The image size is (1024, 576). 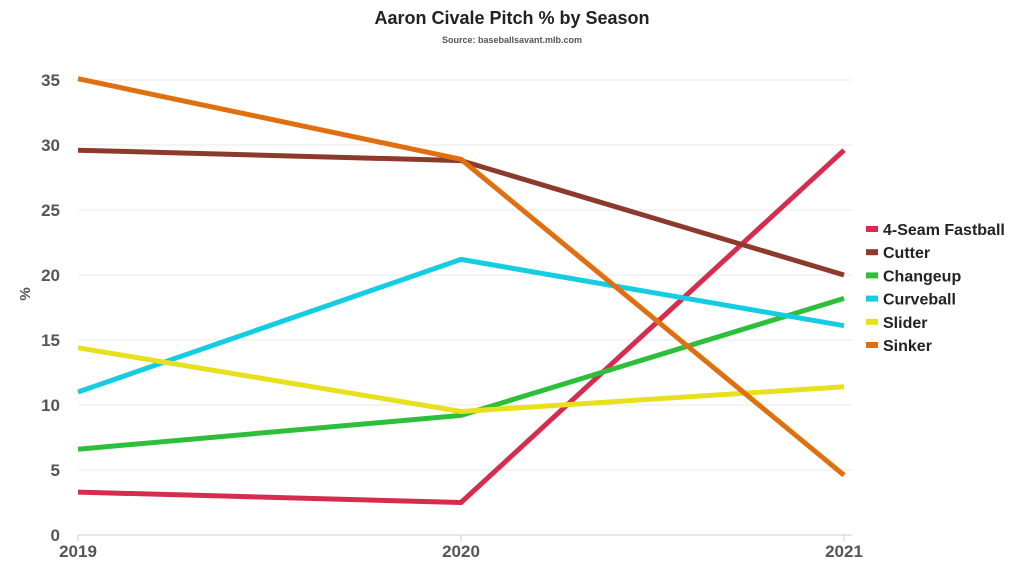 What do you see at coordinates (511, 18) in the screenshot?
I see `chart-title: Aaron Civale Pitch % by Season` at bounding box center [511, 18].